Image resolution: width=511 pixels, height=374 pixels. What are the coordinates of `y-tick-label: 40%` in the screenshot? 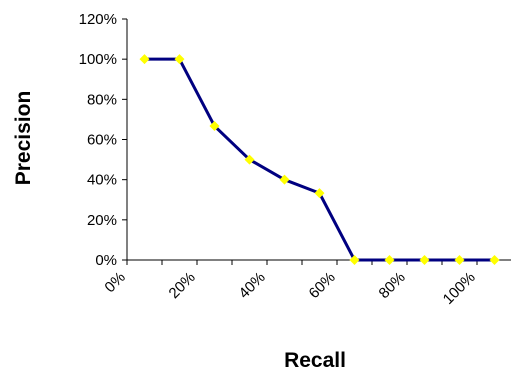 It's located at (102, 180).